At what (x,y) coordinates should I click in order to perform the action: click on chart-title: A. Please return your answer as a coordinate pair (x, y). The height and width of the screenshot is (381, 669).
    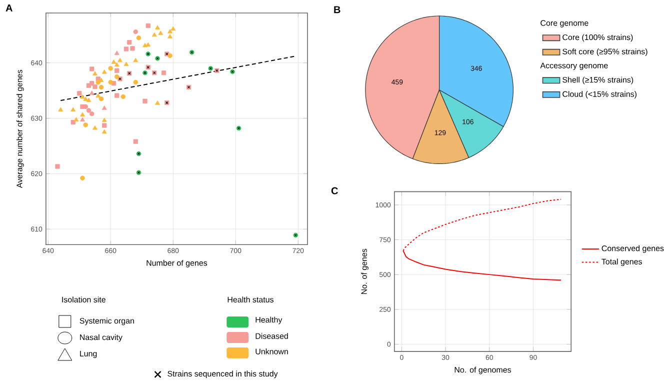
    Looking at the image, I should click on (9, 8).